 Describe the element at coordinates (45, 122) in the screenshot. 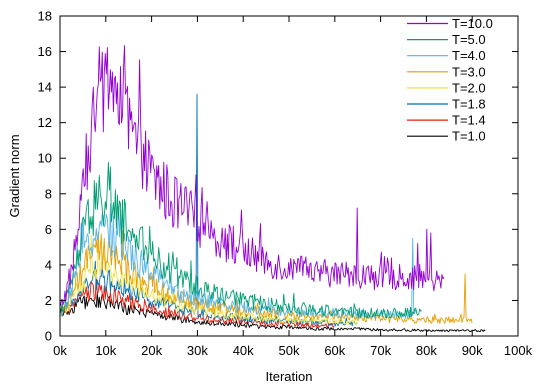

I see `y-tick-label: 12` at that location.